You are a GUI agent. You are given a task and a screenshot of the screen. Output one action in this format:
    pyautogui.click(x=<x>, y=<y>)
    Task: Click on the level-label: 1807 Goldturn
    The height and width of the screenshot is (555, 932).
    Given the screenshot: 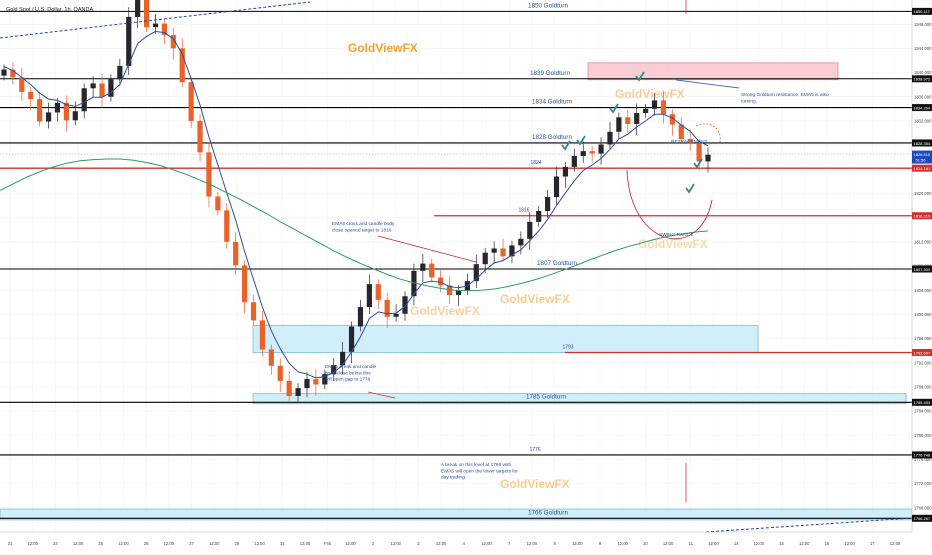 What is the action you would take?
    pyautogui.click(x=557, y=263)
    